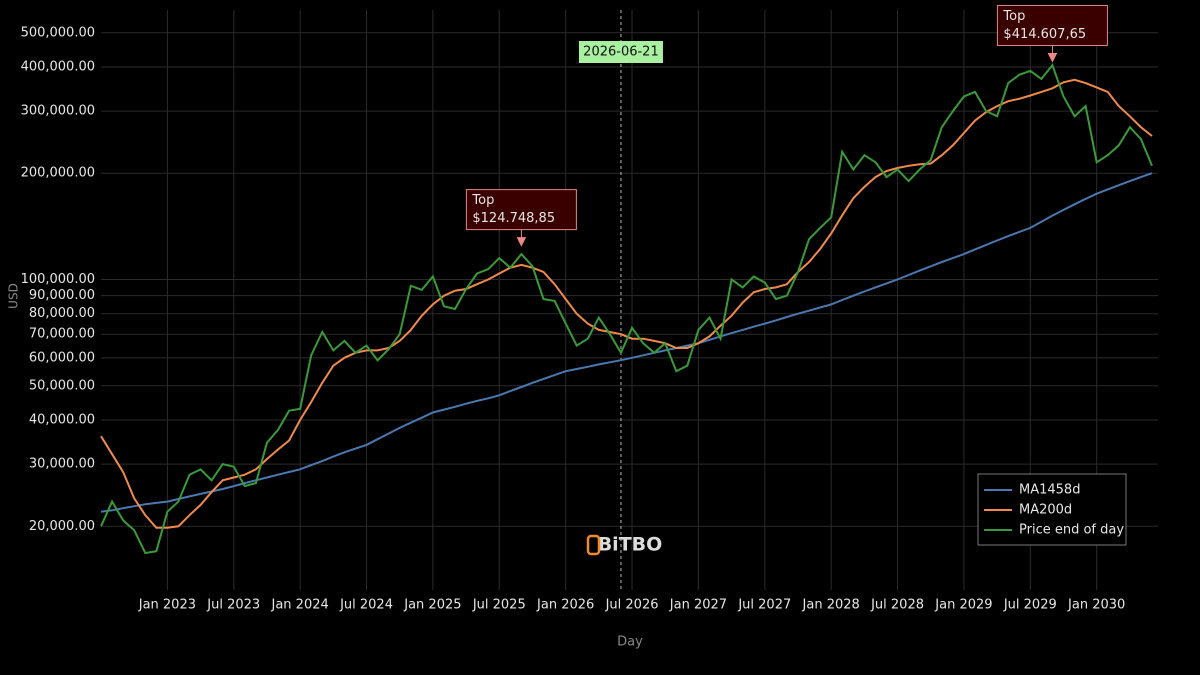 The image size is (1200, 675). I want to click on x-tick-label: Jan 2027, so click(698, 605).